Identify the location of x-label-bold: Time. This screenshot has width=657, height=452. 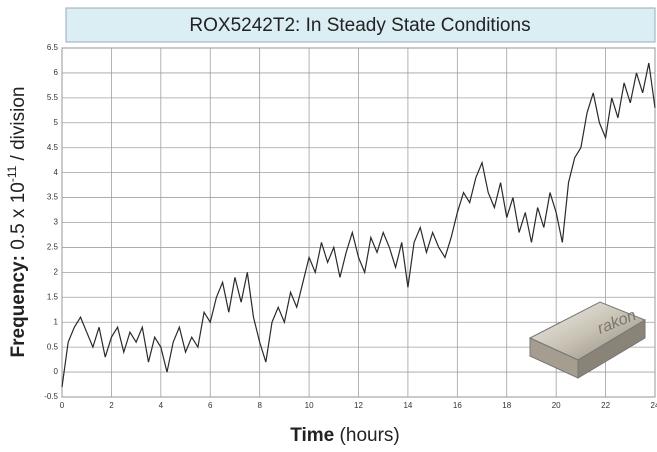
(312, 435).